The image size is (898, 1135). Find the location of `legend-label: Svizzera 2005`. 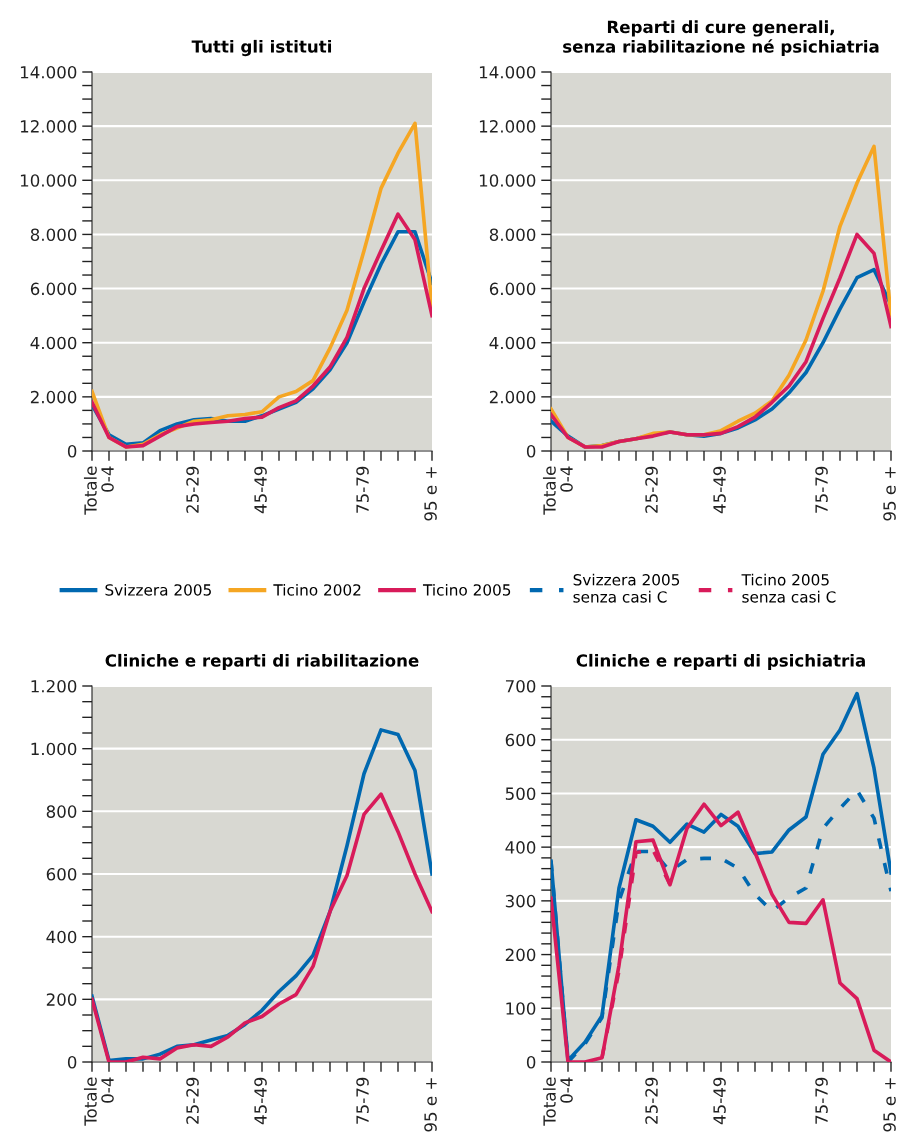

legend-label: Svizzera 2005 is located at coordinates (158, 589).